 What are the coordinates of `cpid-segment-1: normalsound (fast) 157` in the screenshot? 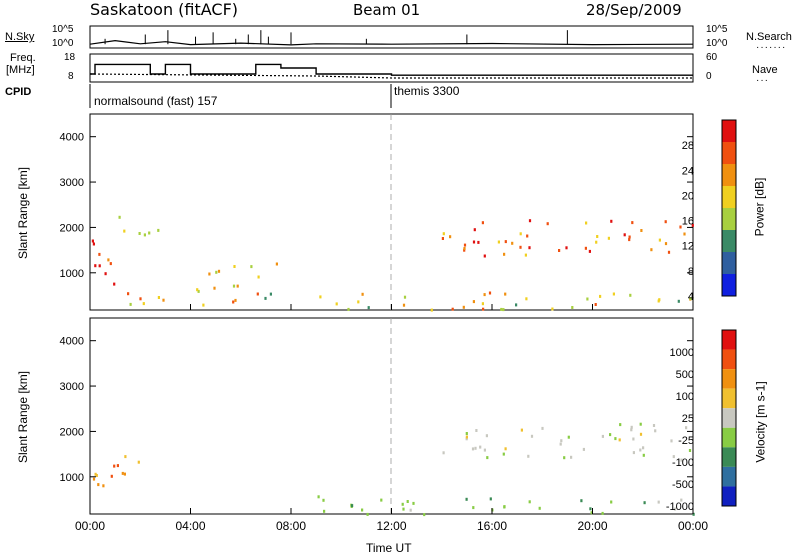 It's located at (156, 101).